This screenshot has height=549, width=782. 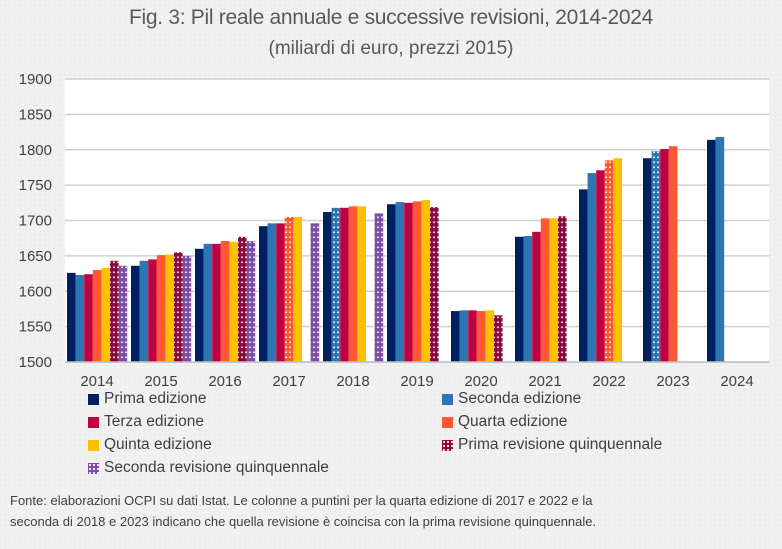 What do you see at coordinates (35, 256) in the screenshot?
I see `y-tick-label: 1650` at bounding box center [35, 256].